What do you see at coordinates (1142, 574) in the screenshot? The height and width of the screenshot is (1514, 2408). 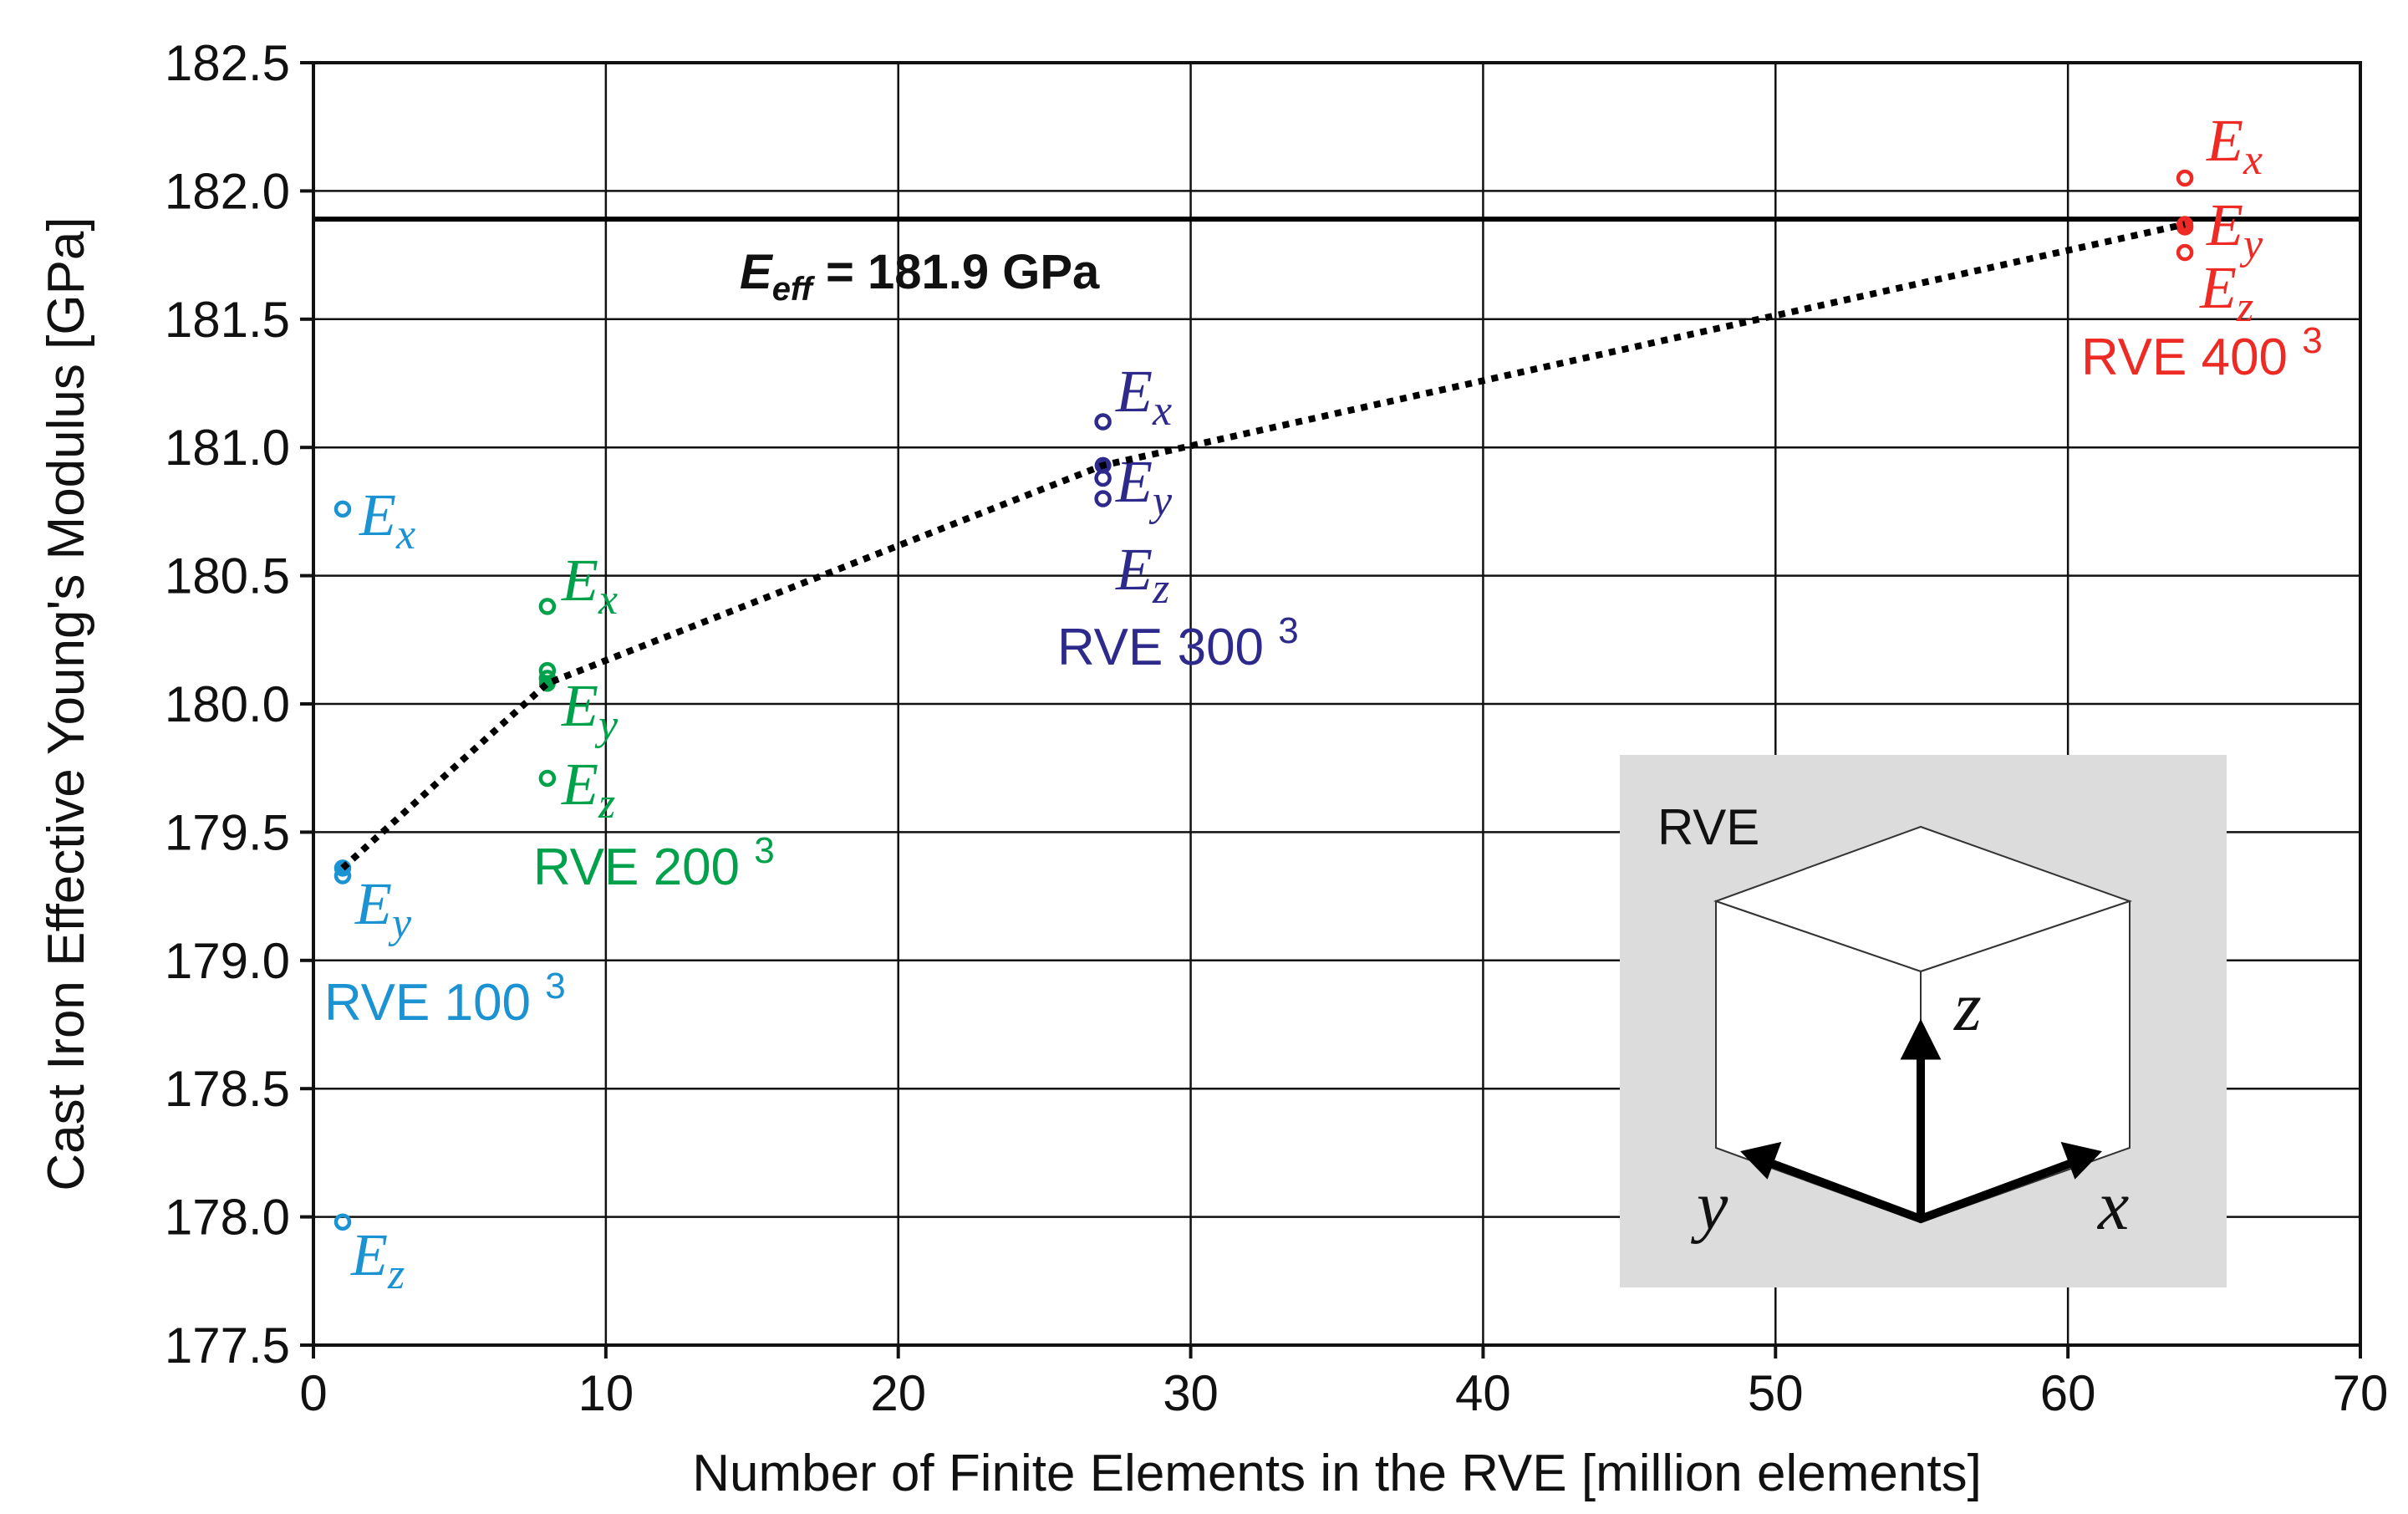 I see `label-Ez-3: Ez` at bounding box center [1142, 574].